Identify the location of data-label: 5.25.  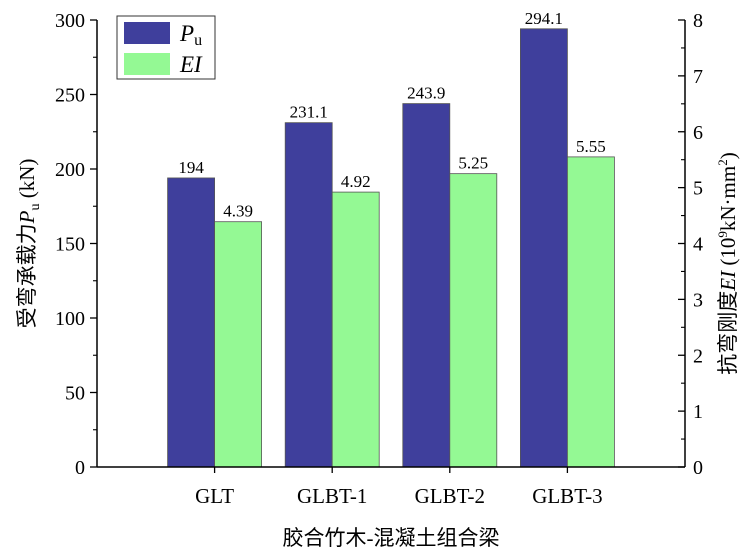
(473, 163).